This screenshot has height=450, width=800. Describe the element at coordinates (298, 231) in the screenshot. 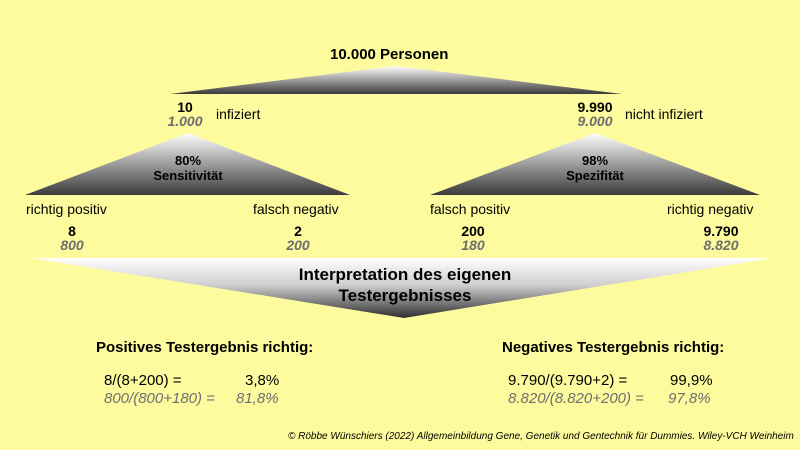

I see `false-negative-count: 2` at that location.